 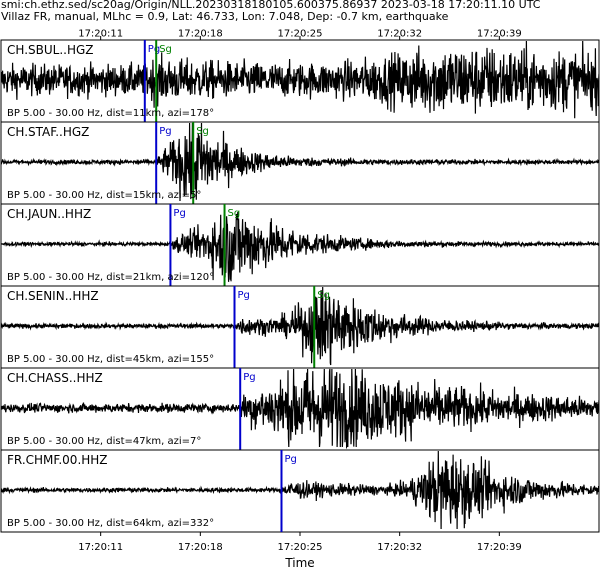 I want to click on station-label: CH.CHASS..HHZ, so click(x=55, y=378).